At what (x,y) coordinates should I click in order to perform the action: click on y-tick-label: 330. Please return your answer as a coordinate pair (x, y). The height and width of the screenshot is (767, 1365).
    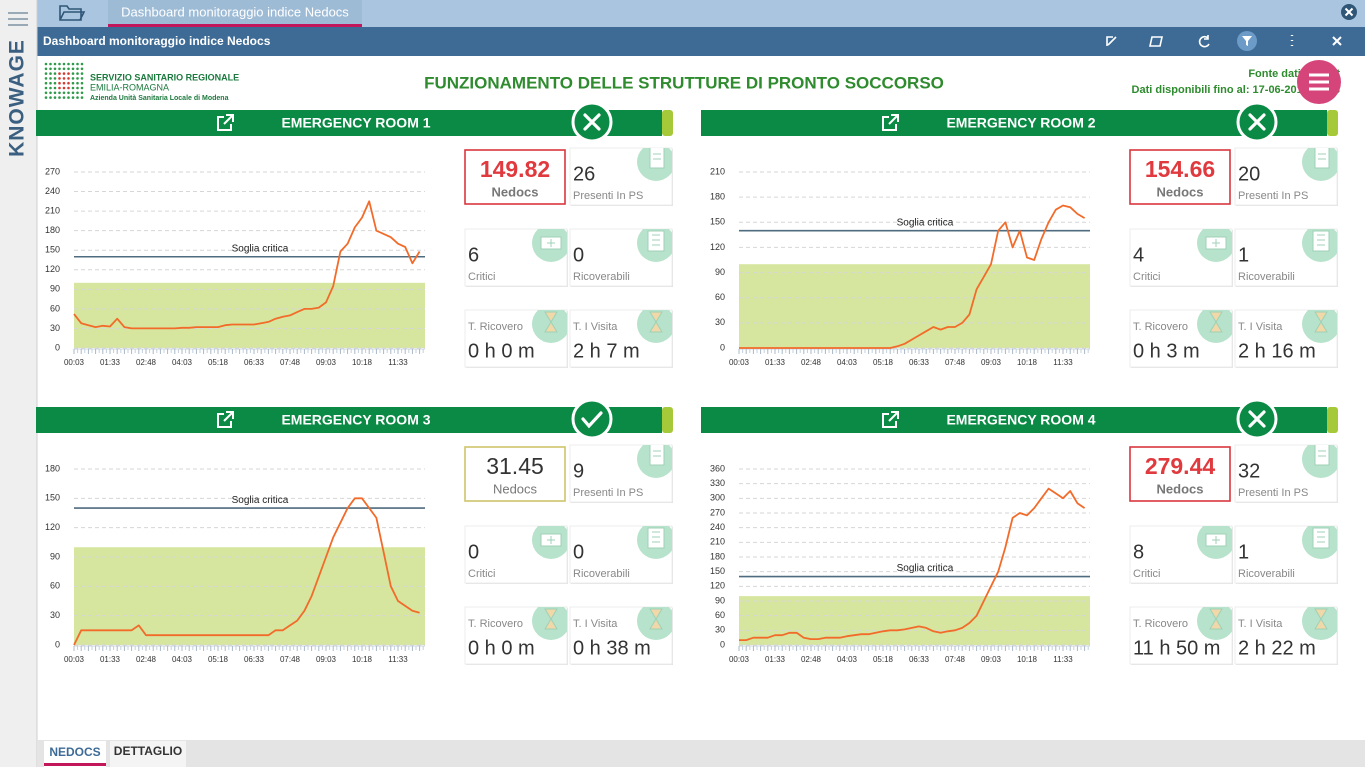
    Looking at the image, I should click on (717, 483).